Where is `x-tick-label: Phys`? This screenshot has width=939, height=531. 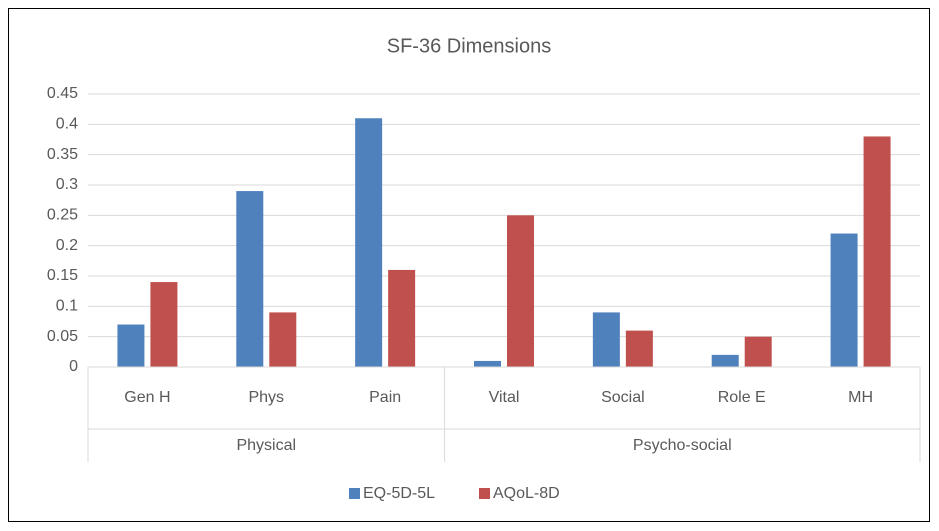
x-tick-label: Phys is located at coordinates (266, 397).